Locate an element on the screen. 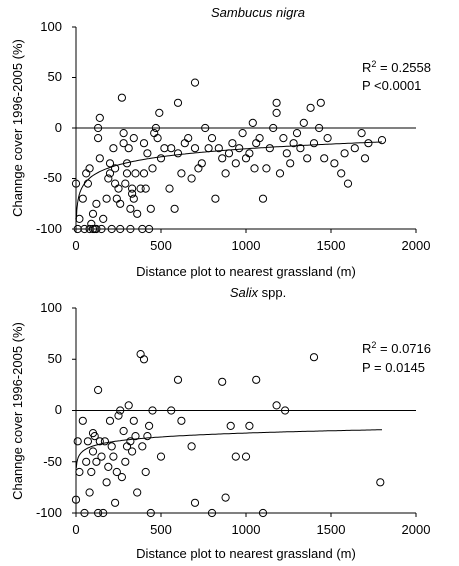 The image size is (459, 566). x-tick-label: 500 is located at coordinates (161, 529).